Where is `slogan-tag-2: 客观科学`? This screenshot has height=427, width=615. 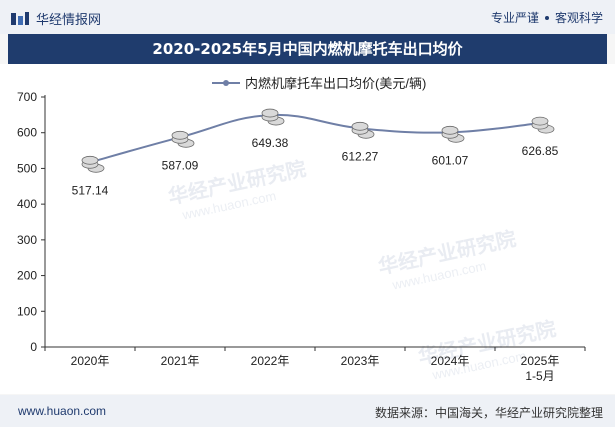 slogan-tag-2: 客观科学 is located at coordinates (578, 18).